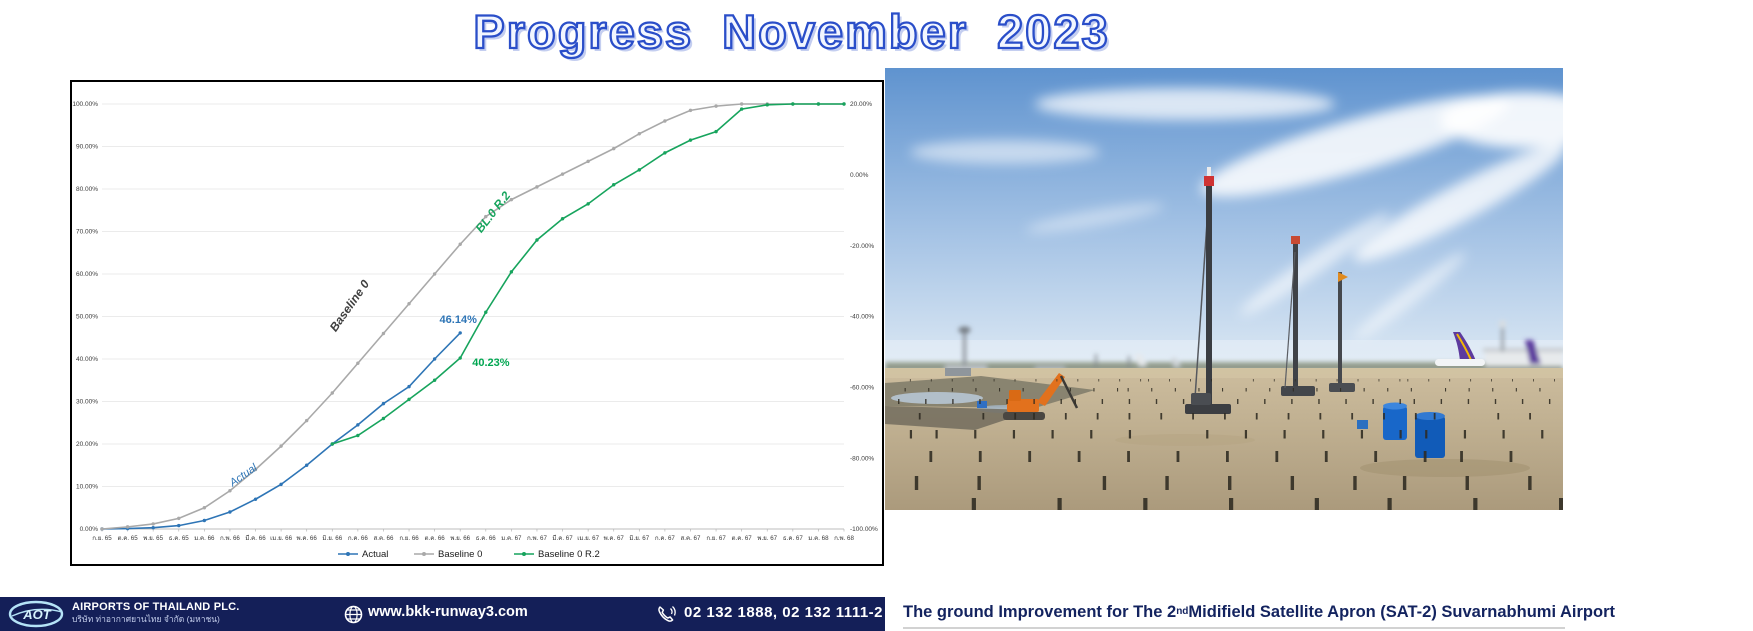  What do you see at coordinates (350, 305) in the screenshot?
I see `chart-annotation: Baseline 0` at bounding box center [350, 305].